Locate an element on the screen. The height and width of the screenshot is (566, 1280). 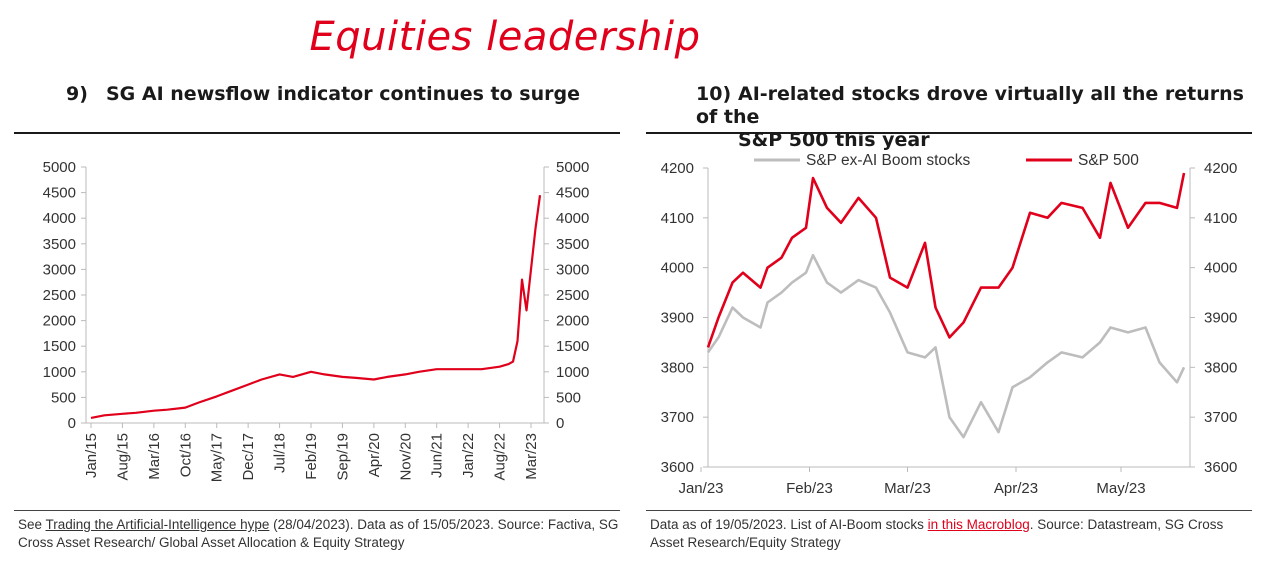
right-footer-rule is located at coordinates (949, 510).